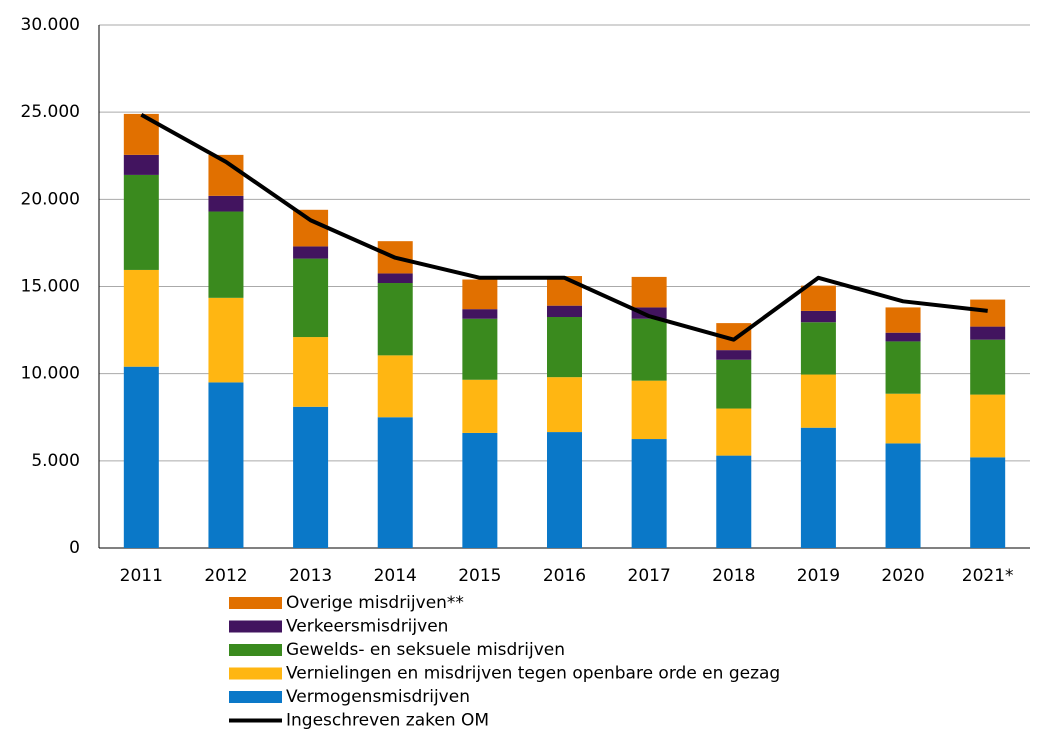 The width and height of the screenshot is (1038, 733). Describe the element at coordinates (50, 112) in the screenshot. I see `y-tick-label: 25.000` at that location.